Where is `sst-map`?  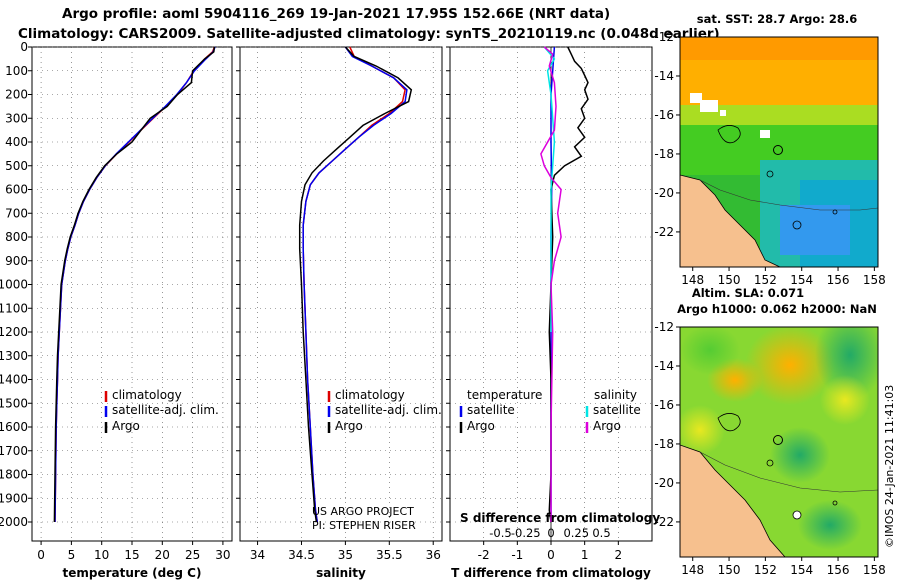
sst-map is located at coordinates (779, 152).